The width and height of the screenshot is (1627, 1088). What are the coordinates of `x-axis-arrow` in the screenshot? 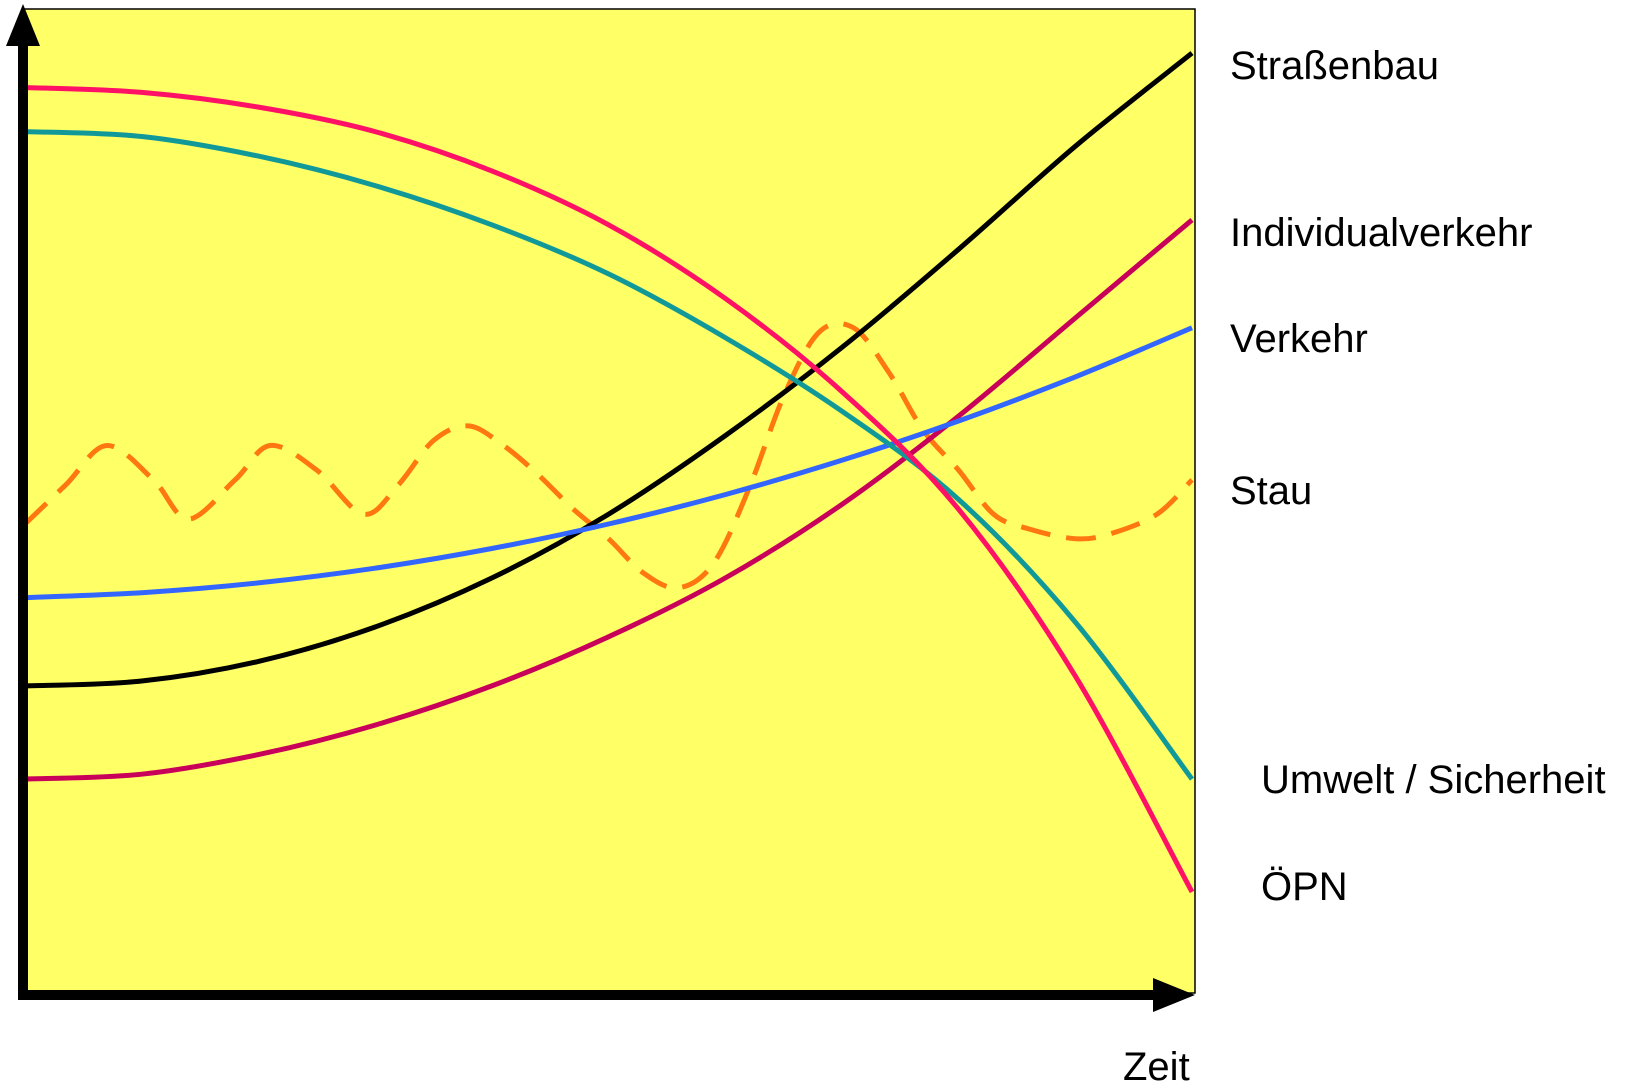 It's located at (1174, 995).